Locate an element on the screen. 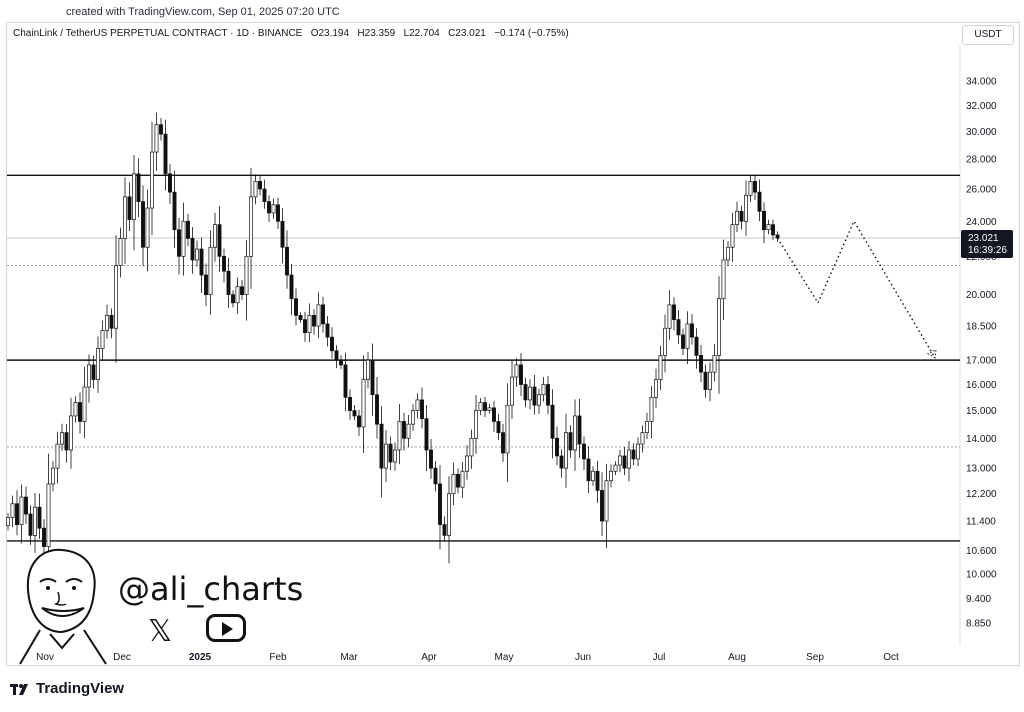 The width and height of the screenshot is (1024, 712). x-tick-label: Dec is located at coordinates (122, 657).